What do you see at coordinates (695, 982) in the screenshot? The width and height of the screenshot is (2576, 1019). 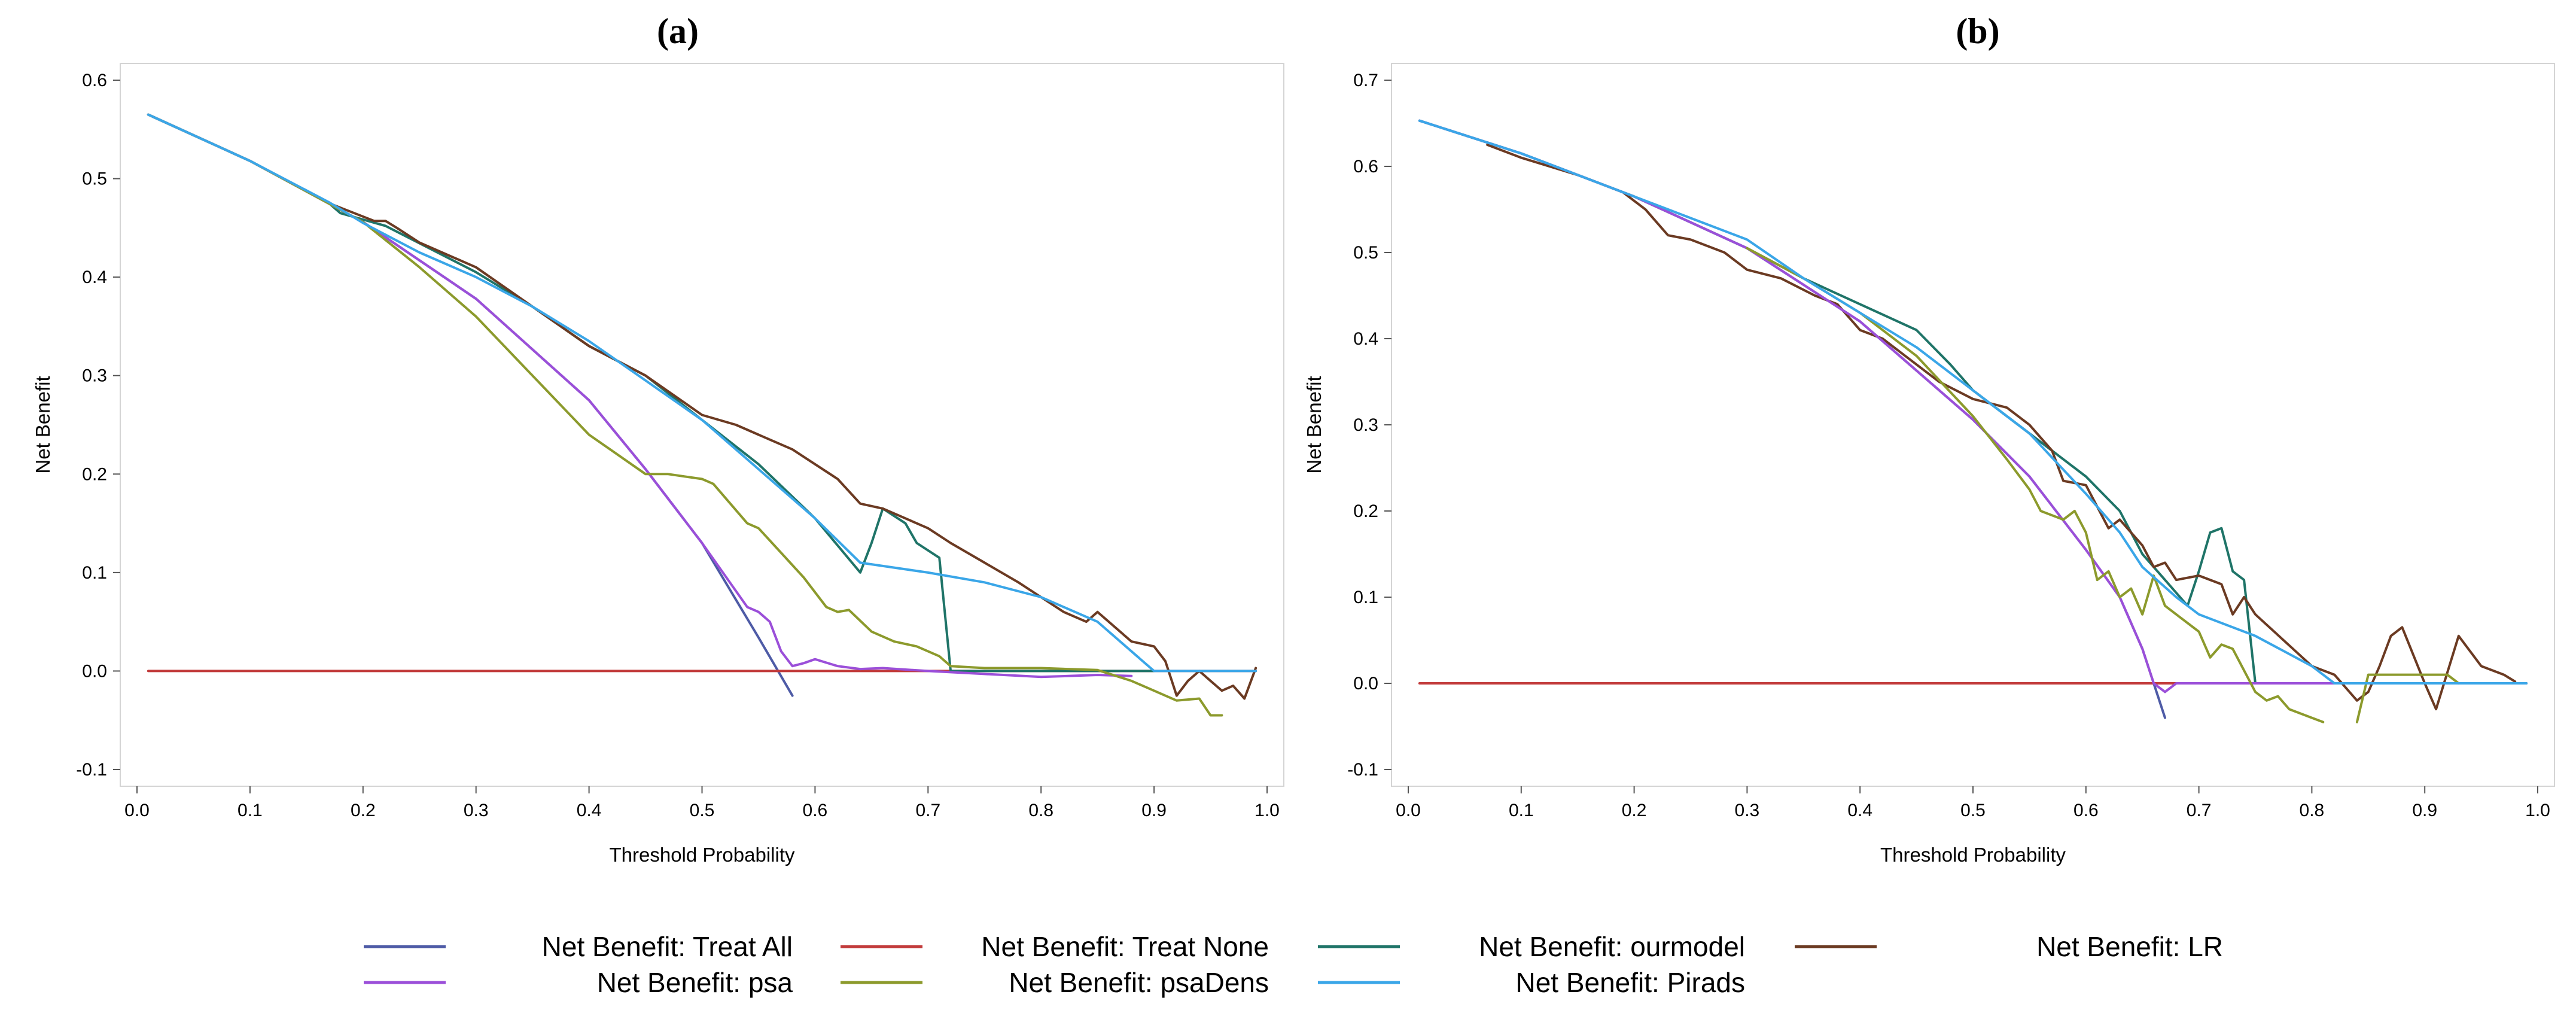 I see `legend-label: Net Benefit: psa` at bounding box center [695, 982].